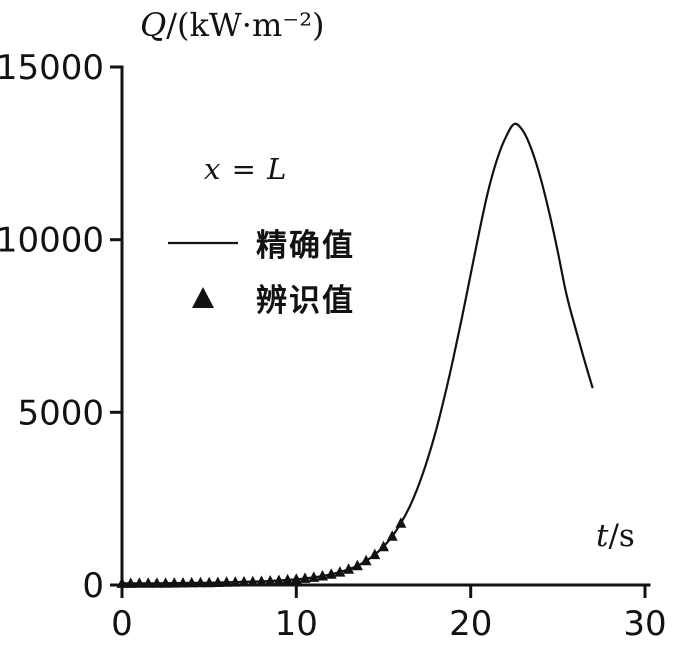 The width and height of the screenshot is (681, 651). I want to click on x-axis-symbol: t, so click(602, 536).